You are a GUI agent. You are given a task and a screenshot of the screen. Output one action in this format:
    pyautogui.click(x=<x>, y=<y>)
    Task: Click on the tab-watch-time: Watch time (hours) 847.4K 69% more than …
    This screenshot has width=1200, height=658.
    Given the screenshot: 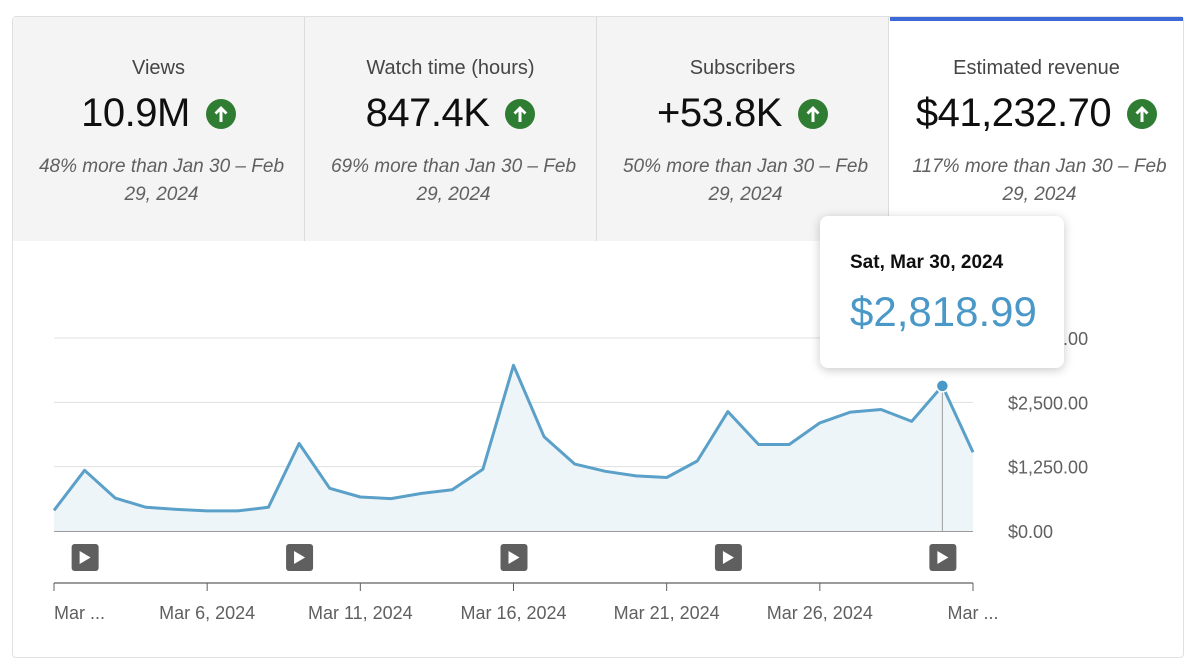 What is the action you would take?
    pyautogui.click(x=451, y=129)
    